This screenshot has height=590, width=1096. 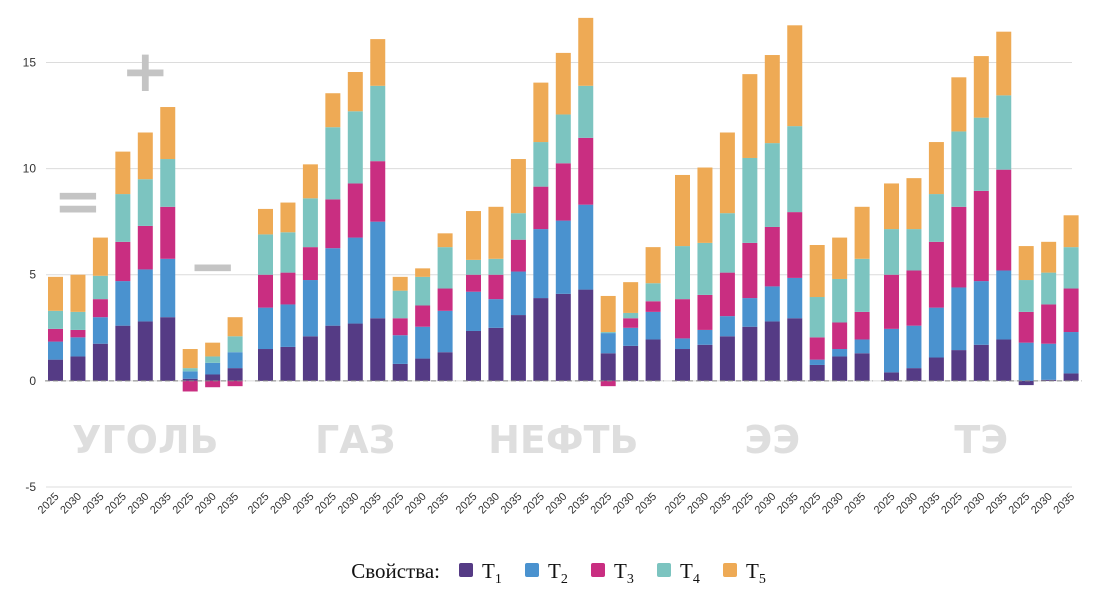 What do you see at coordinates (630, 579) in the screenshot?
I see `legend-label-subscript: 3` at bounding box center [630, 579].